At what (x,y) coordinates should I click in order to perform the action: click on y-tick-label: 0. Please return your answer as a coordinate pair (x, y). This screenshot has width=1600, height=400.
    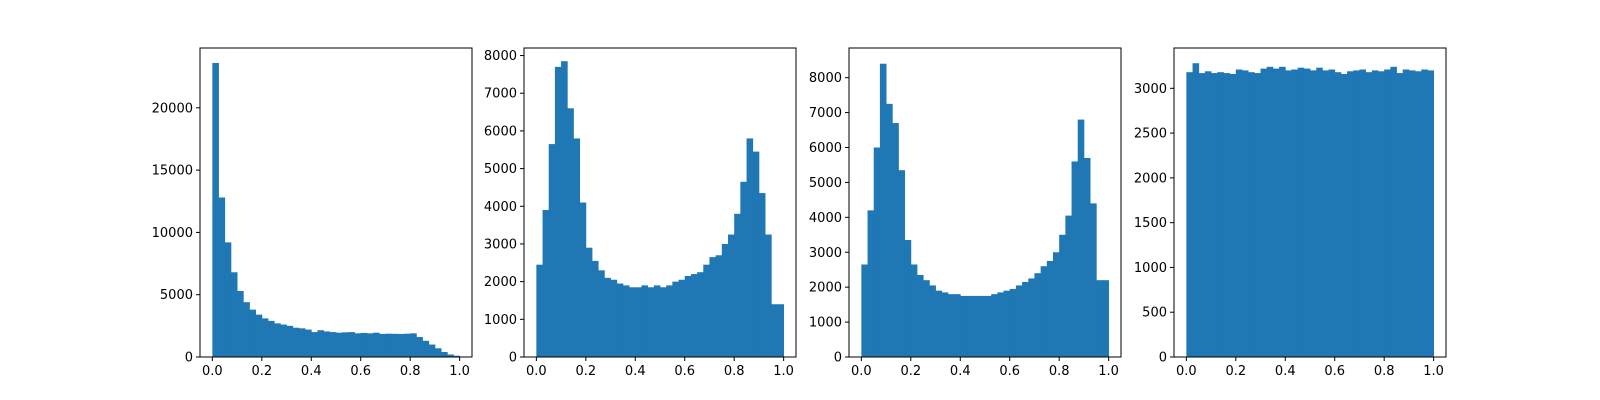
    Looking at the image, I should click on (189, 358).